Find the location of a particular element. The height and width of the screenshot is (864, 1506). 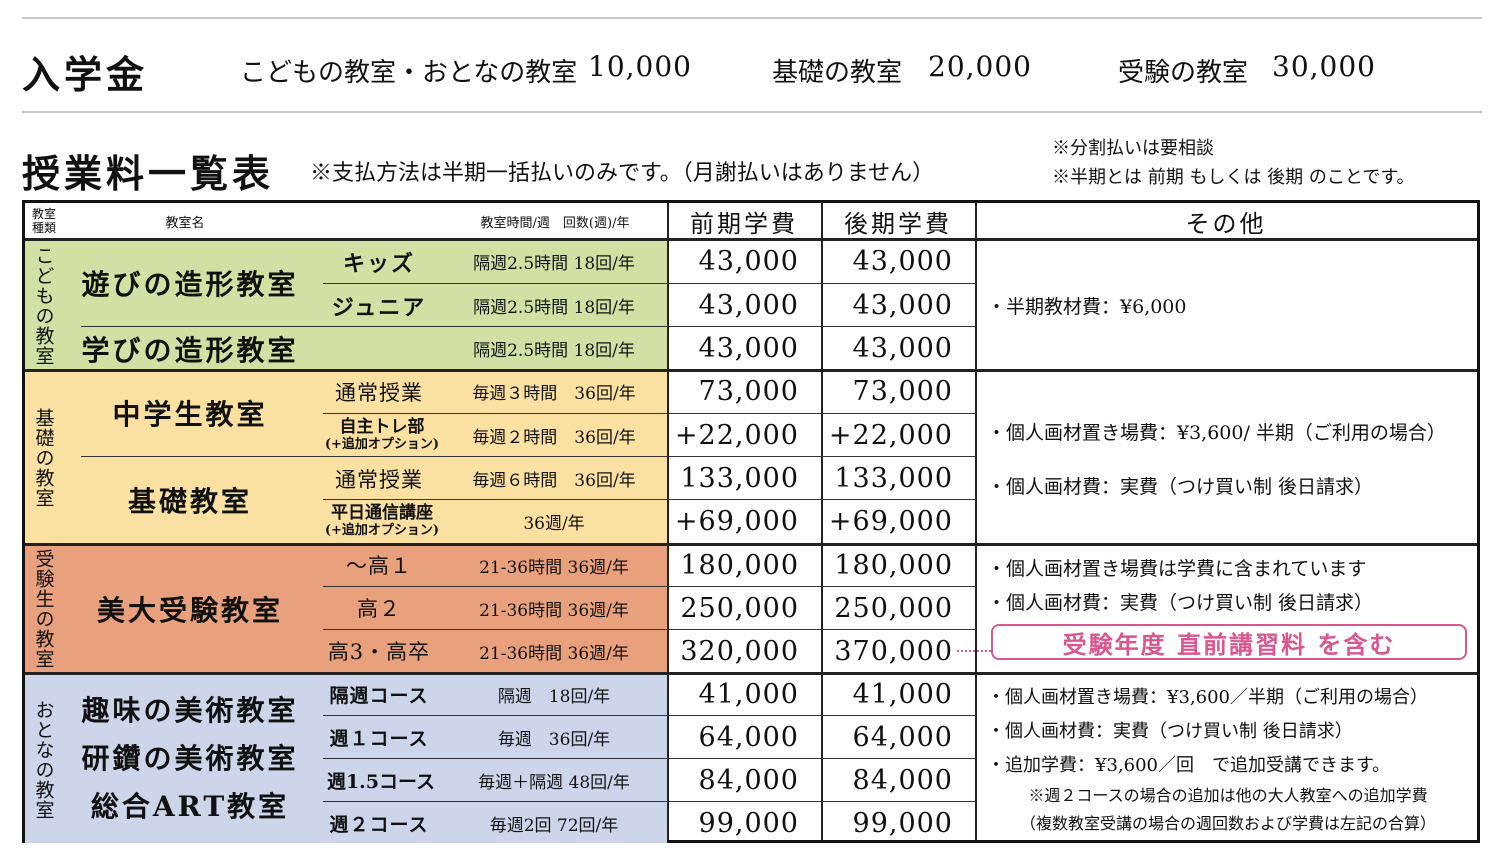

vline-price-first is located at coordinates (668, 521).